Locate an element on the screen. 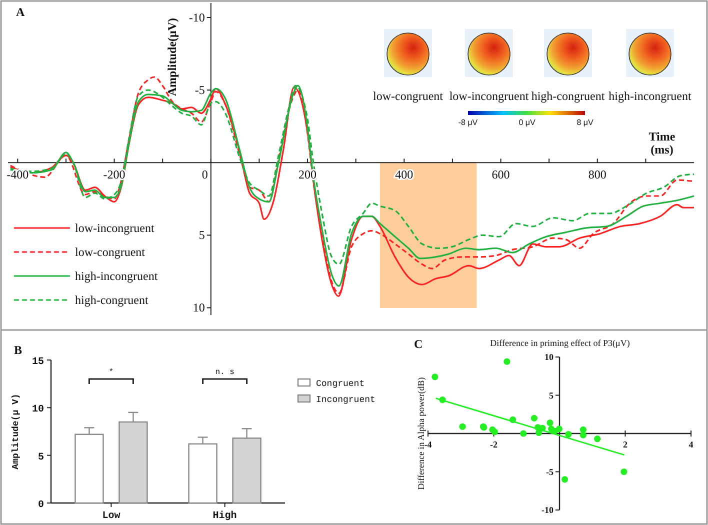 Image resolution: width=708 pixels, height=525 pixels. x-tick-label: 600 is located at coordinates (501, 175).